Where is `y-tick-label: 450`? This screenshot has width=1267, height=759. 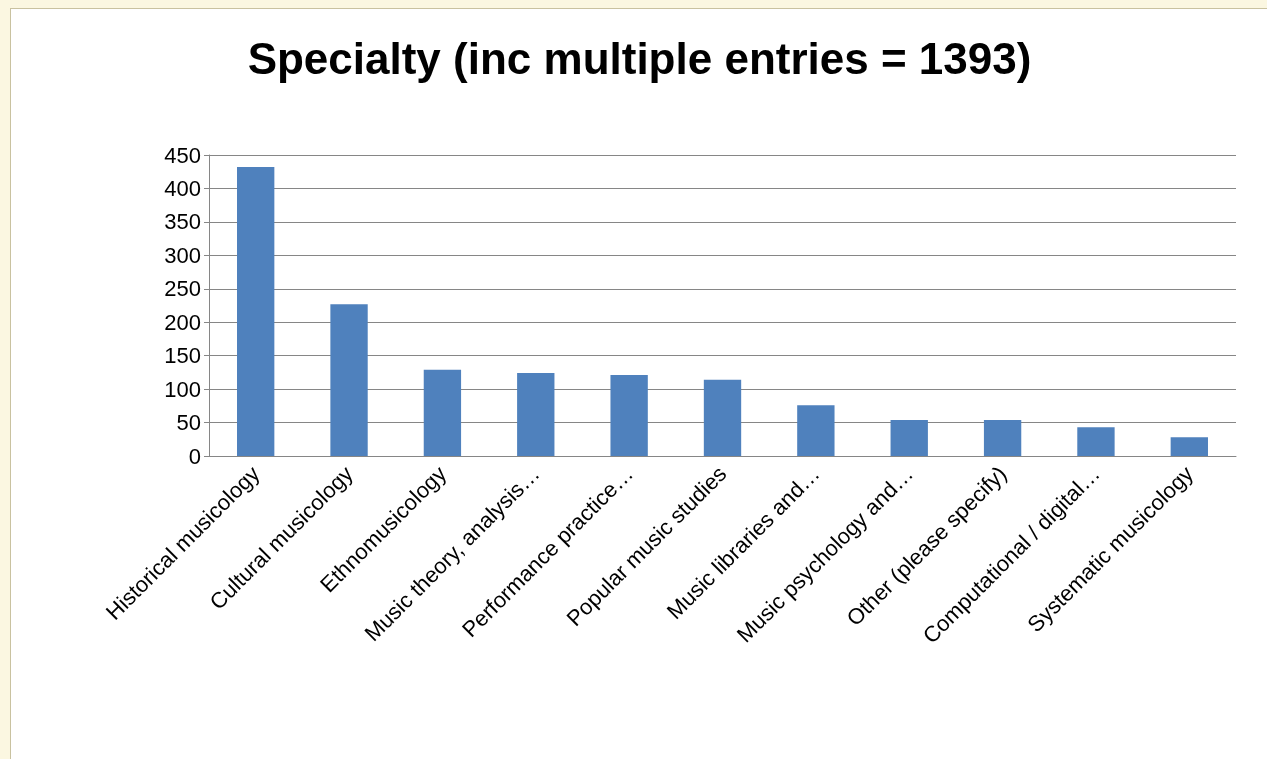 y-tick-label: 450 is located at coordinates (182, 155).